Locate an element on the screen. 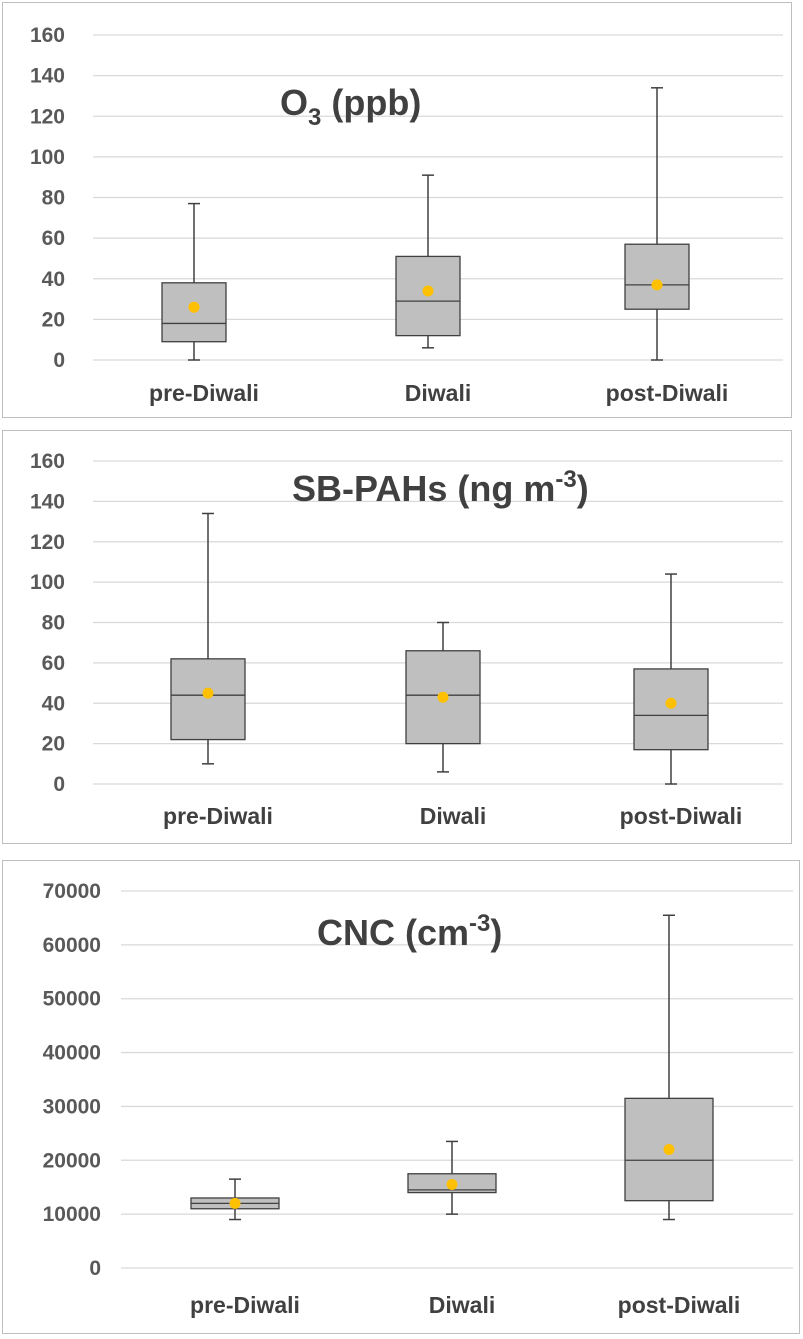 This screenshot has width=803, height=1339. o3-x-axis: pre-Diwali Diwali post-Diwali is located at coordinates (438, 393).